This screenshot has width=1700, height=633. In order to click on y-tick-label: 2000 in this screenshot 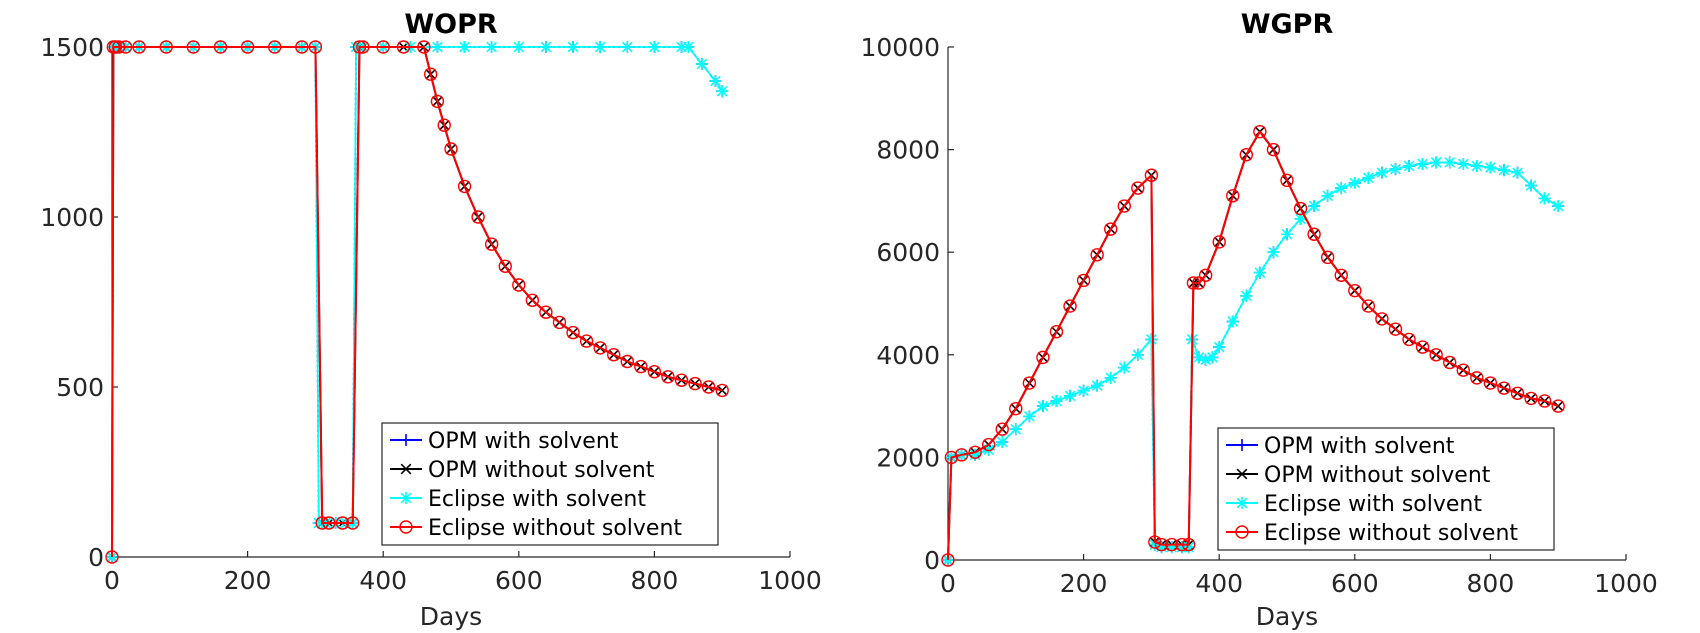, I will do `click(908, 457)`.